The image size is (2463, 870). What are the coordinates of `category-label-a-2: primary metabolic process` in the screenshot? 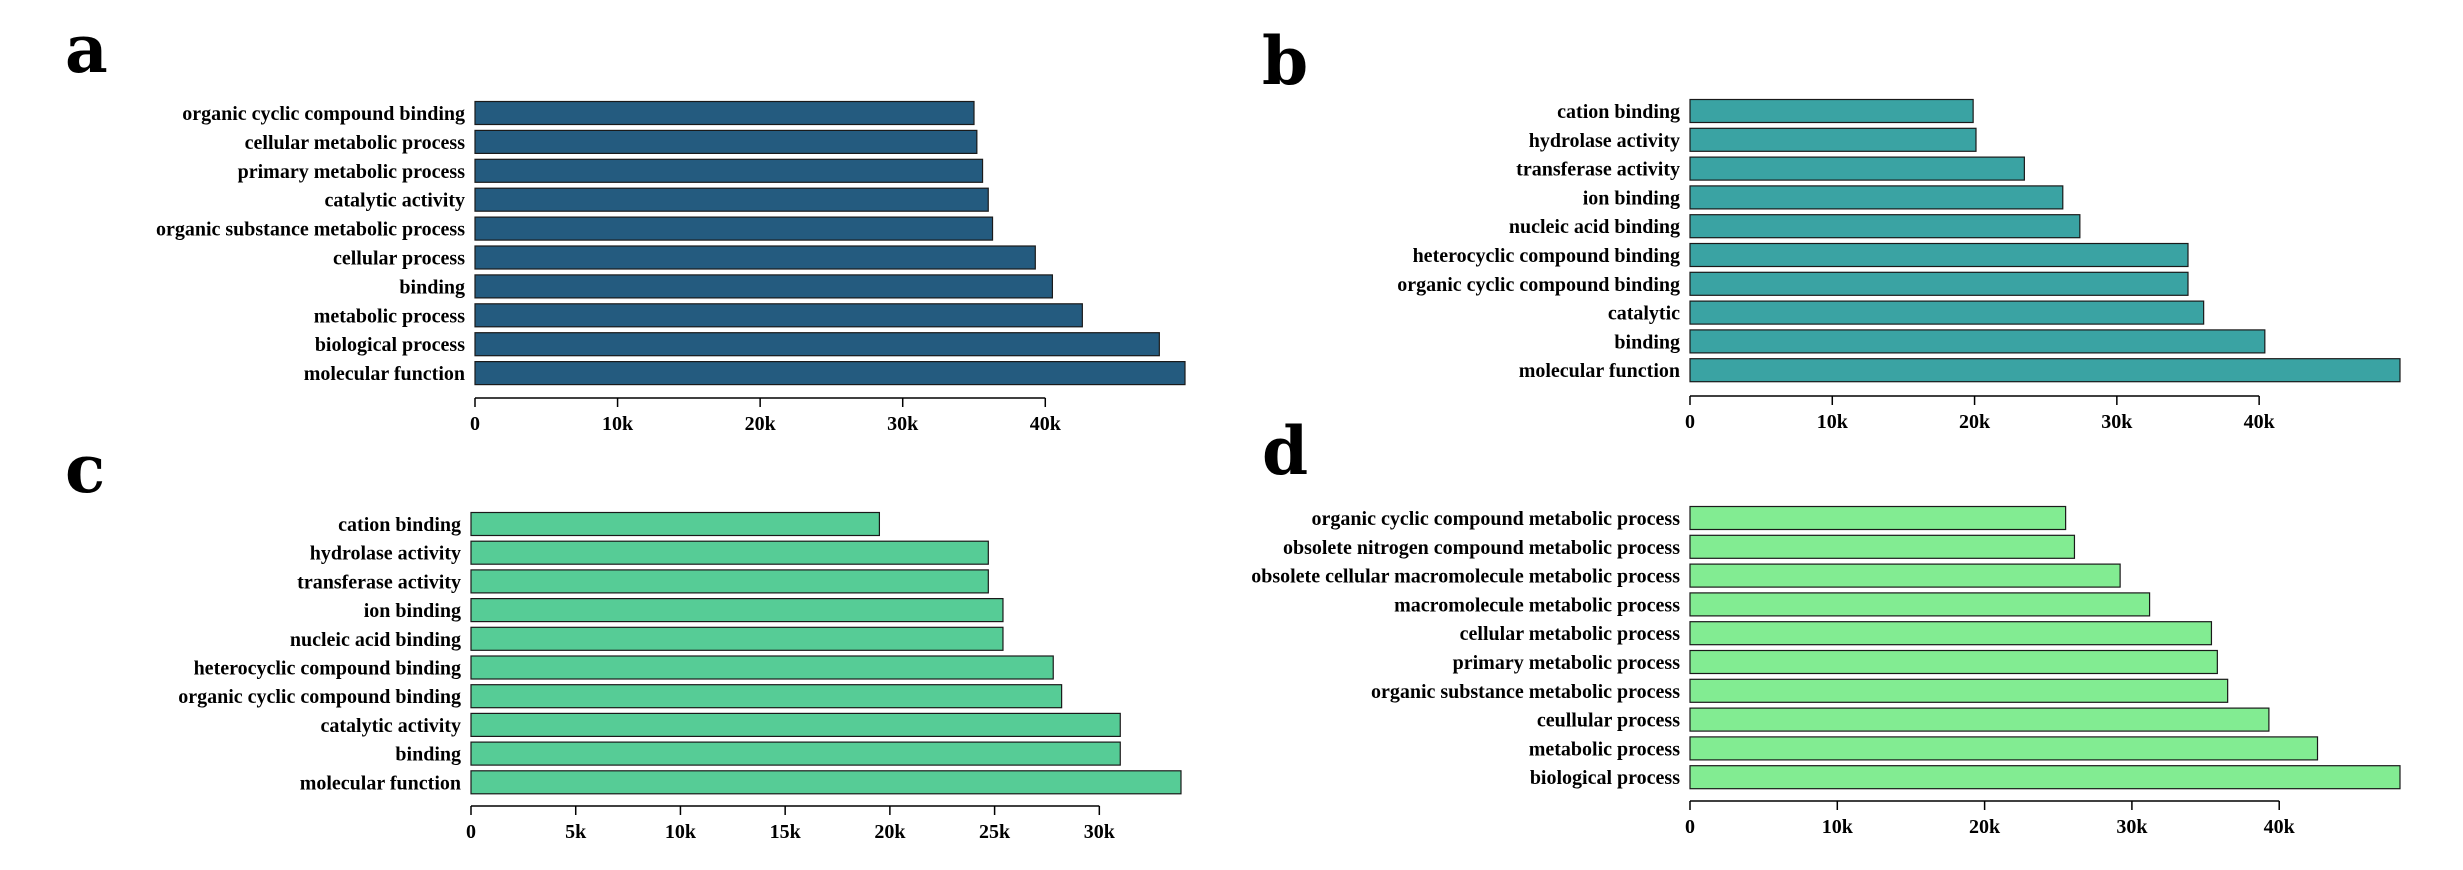 It's located at (352, 172).